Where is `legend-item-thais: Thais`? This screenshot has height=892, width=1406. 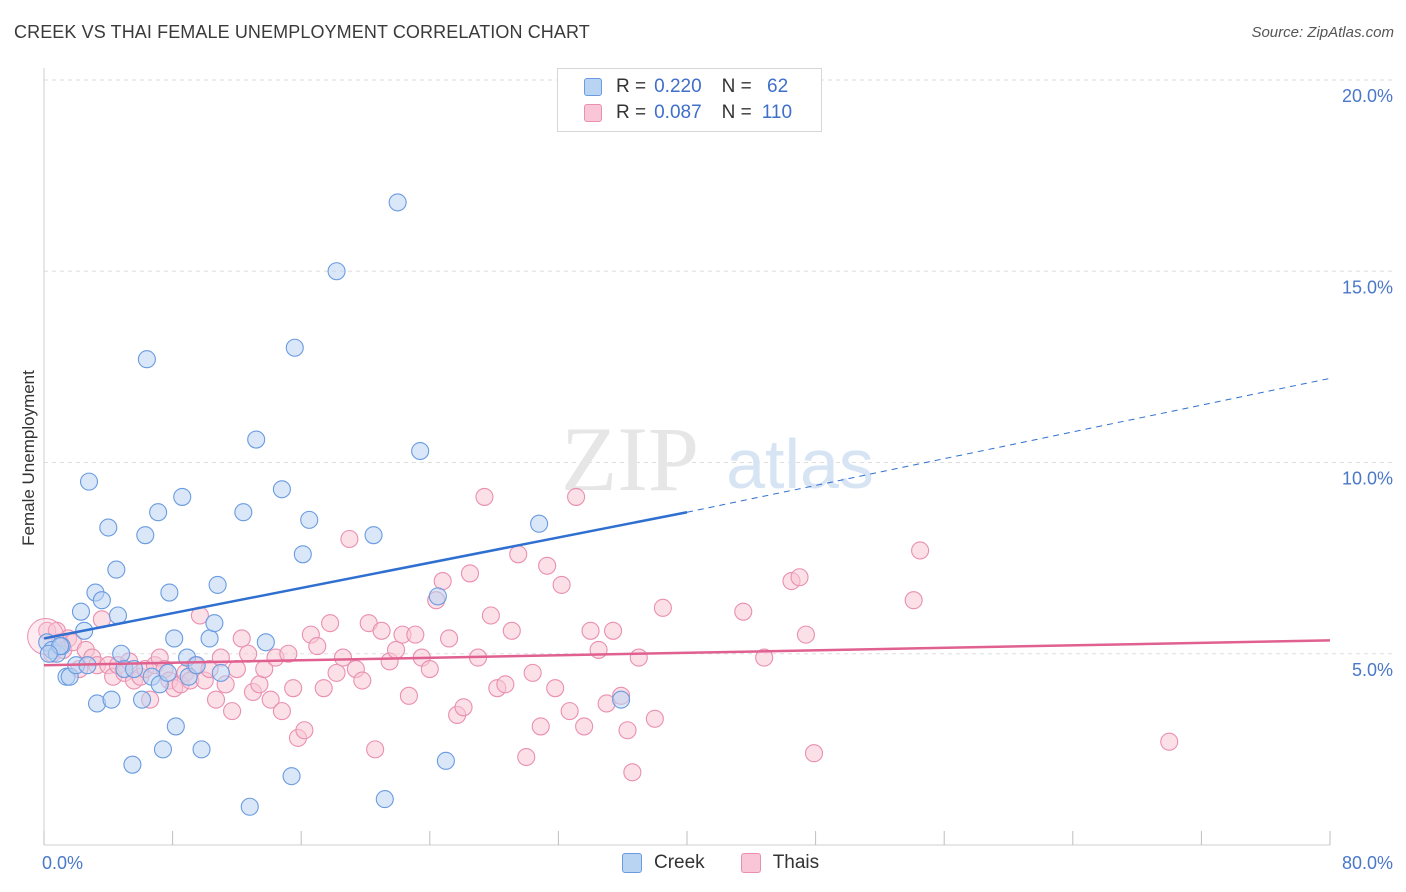
legend-item-thais: Thais is located at coordinates (780, 863).